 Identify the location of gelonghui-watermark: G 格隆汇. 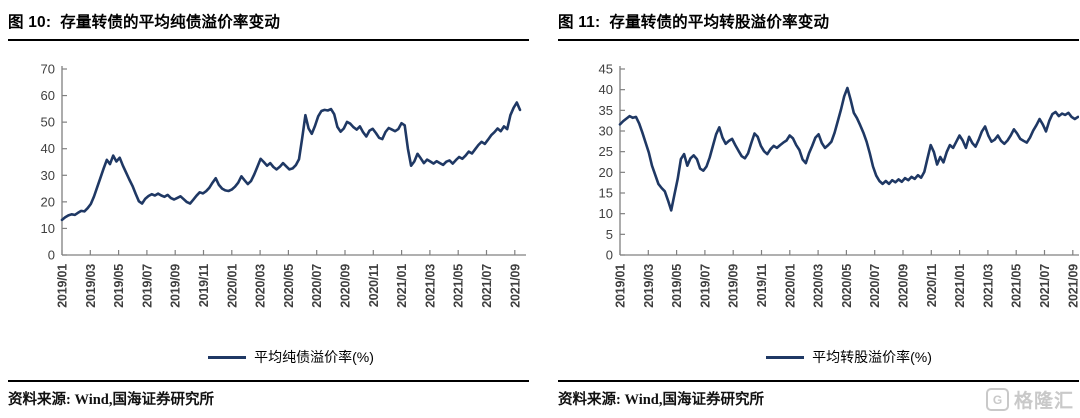
(1029, 399).